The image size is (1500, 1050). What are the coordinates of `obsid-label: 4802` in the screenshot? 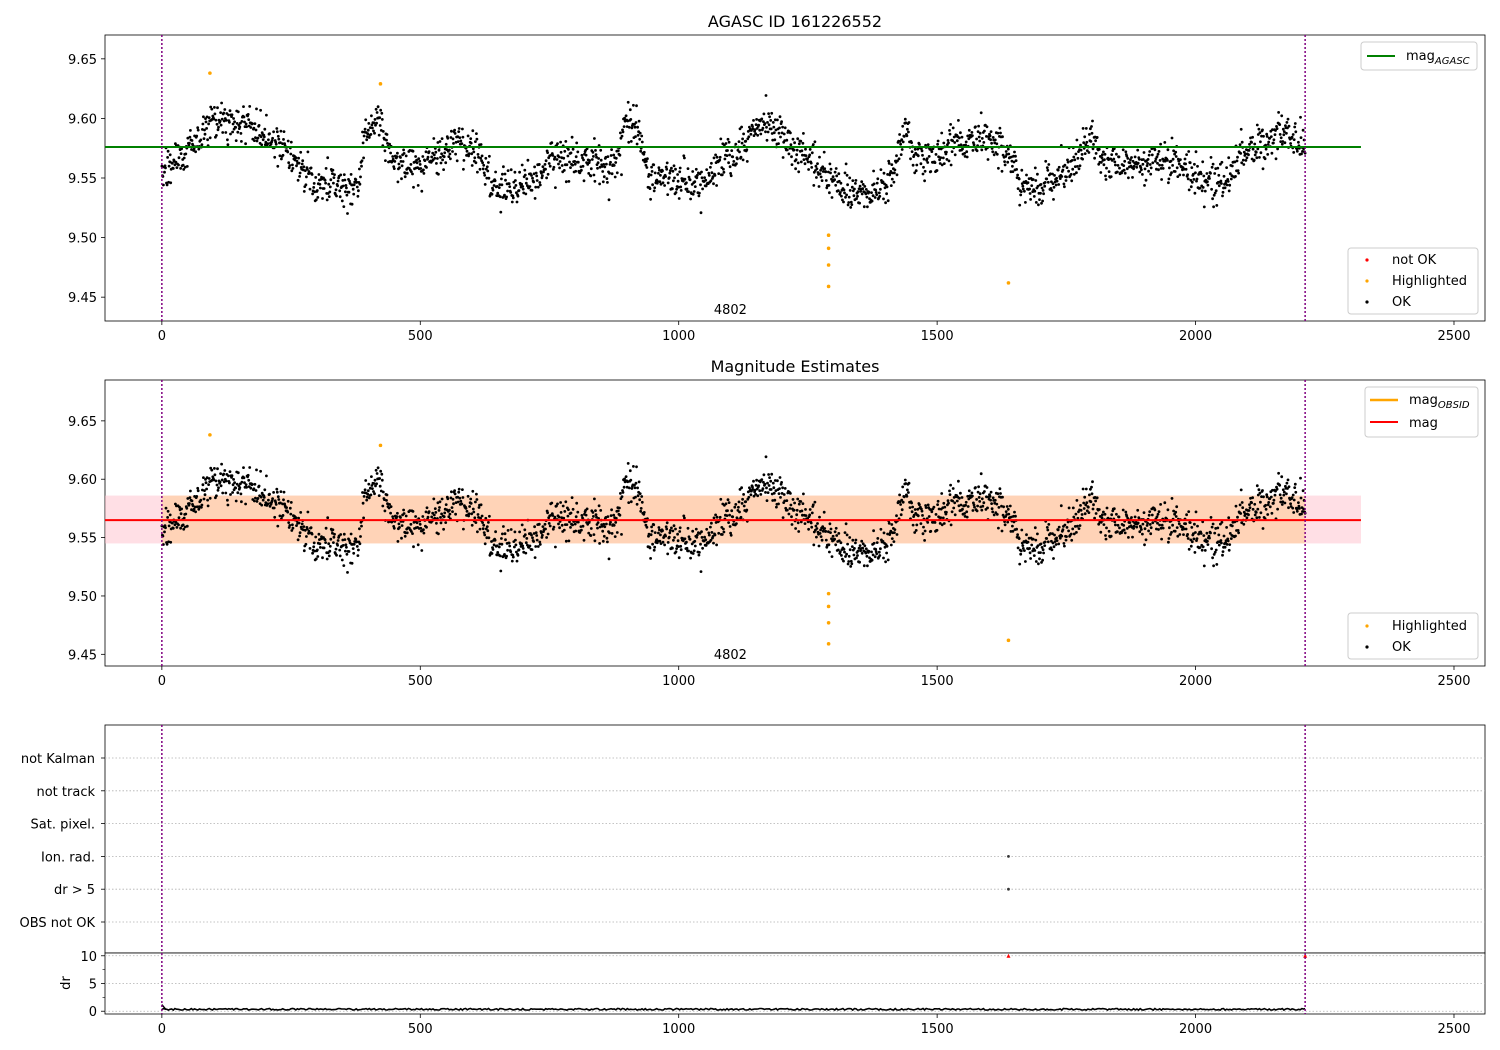 It's located at (730, 655).